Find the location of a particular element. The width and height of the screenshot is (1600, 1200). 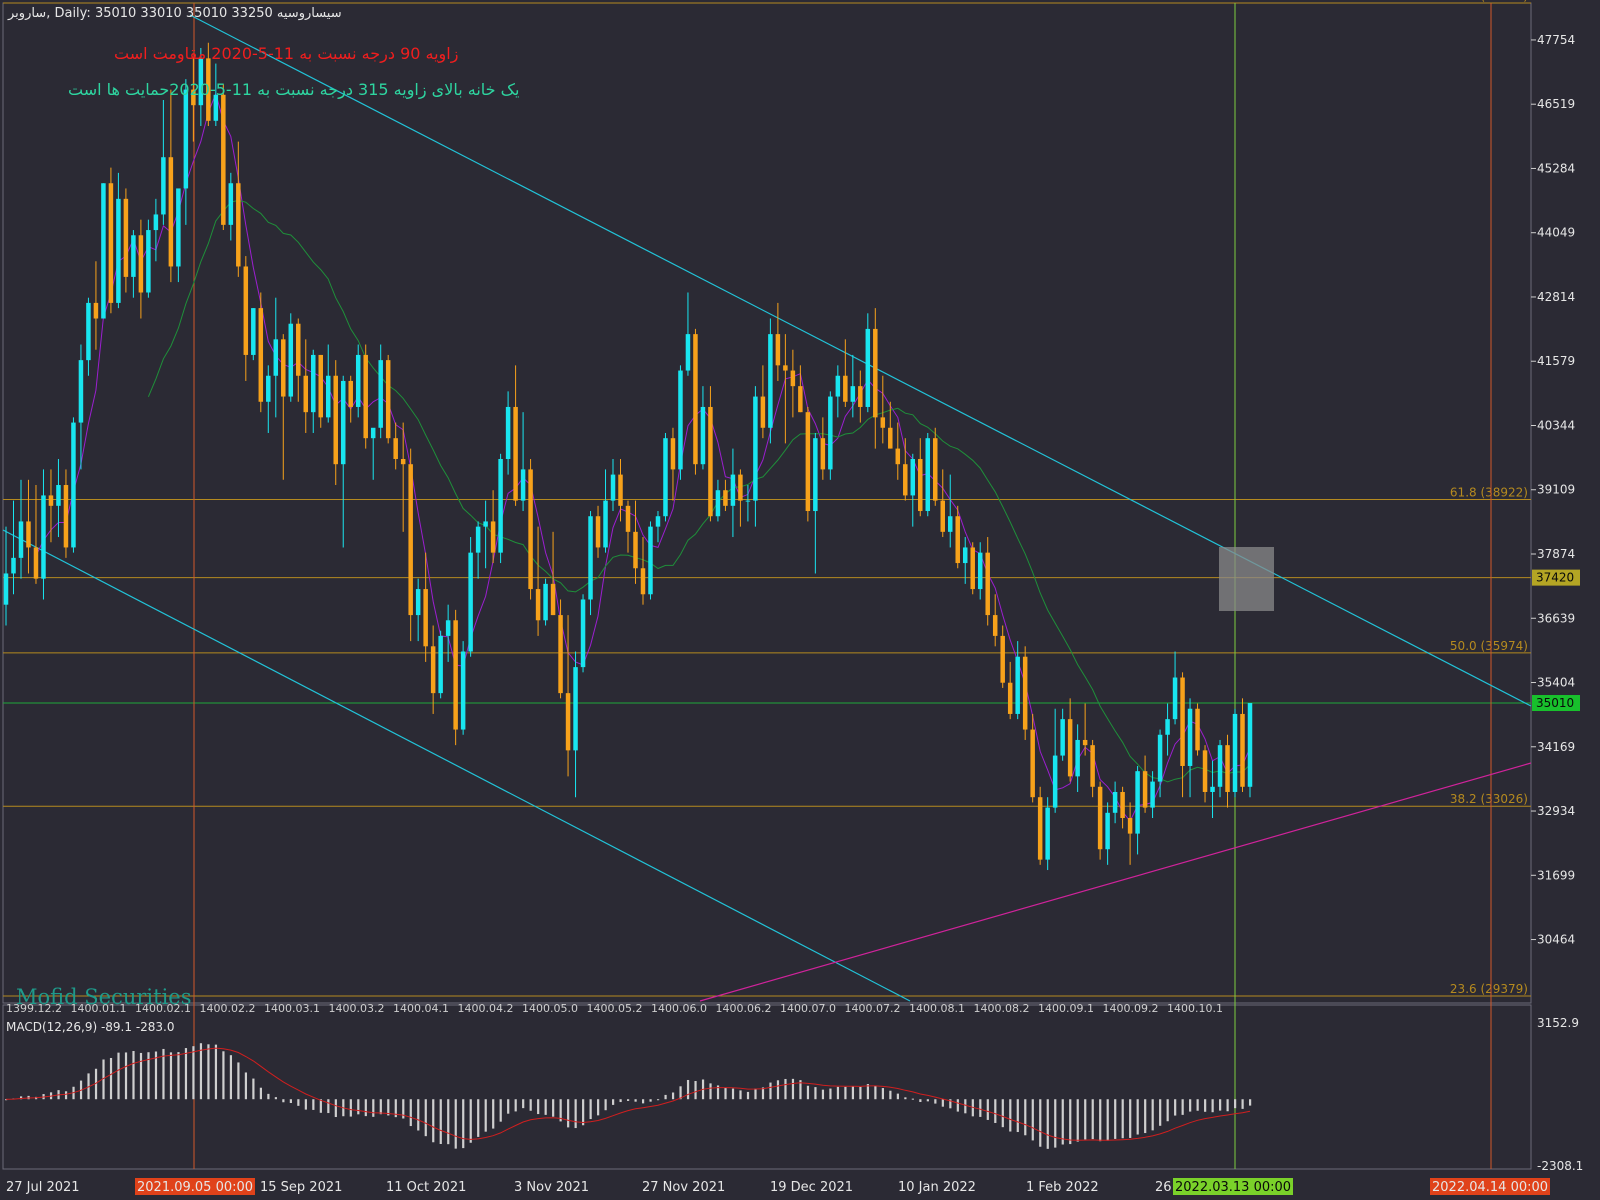

level-highlight-box is located at coordinates (1246, 579).